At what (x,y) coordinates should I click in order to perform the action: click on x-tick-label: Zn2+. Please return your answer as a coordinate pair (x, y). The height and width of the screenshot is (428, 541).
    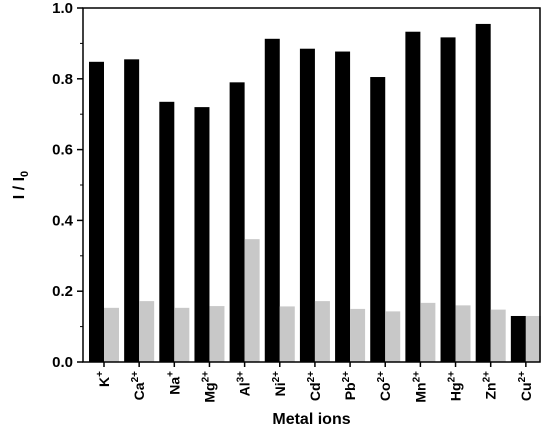
    Looking at the image, I should click on (490, 385).